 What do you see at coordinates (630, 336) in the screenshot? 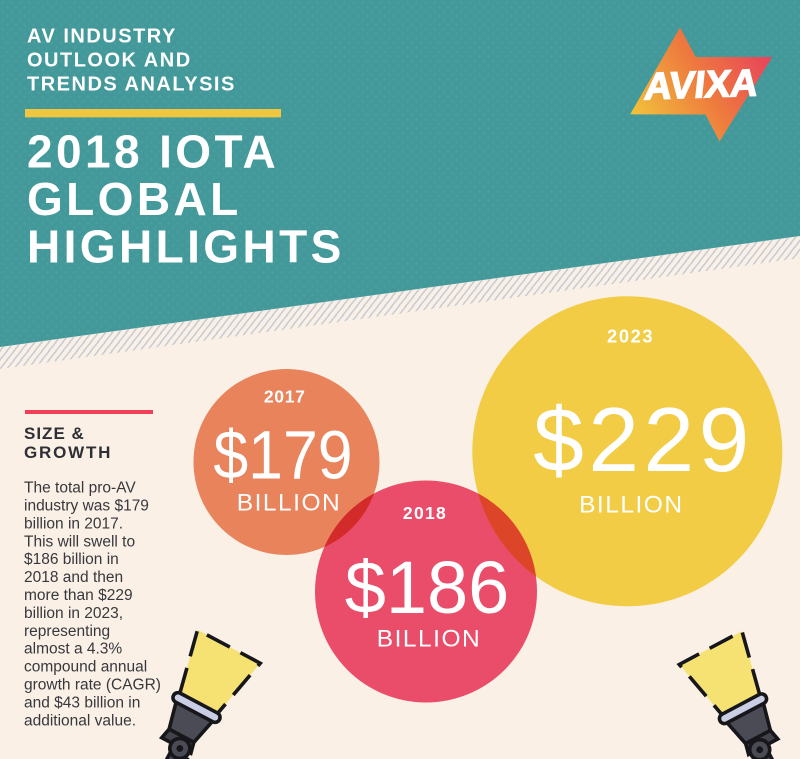
I see `svg-text: 2023` at bounding box center [630, 336].